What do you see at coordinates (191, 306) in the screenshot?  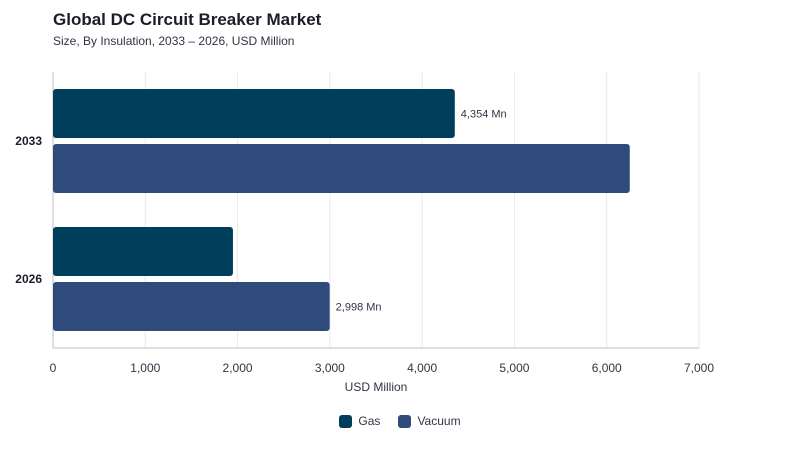 I see `bar-vacuum-2026` at bounding box center [191, 306].